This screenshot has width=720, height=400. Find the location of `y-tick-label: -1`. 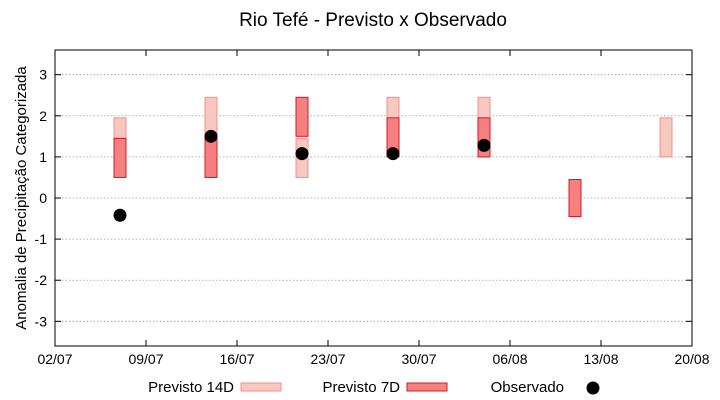

y-tick-label: -1 is located at coordinates (41, 239).